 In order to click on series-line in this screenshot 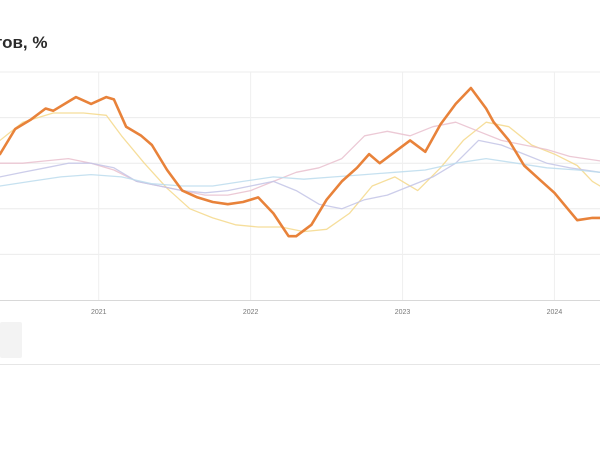, I will do `click(300, 172)`.